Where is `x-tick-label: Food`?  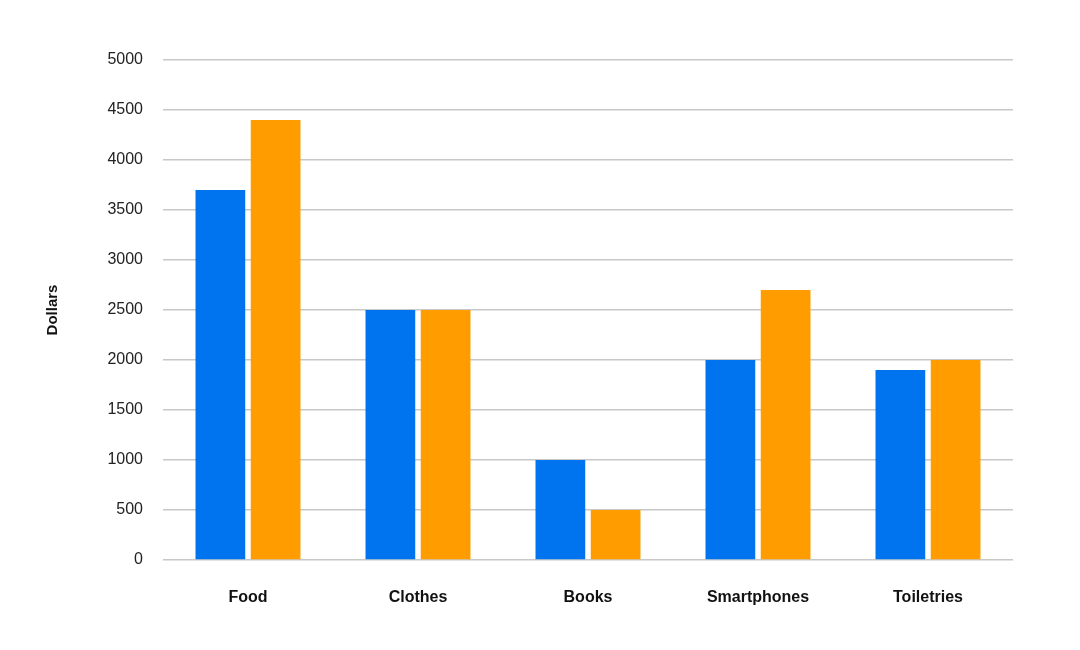
x-tick-label: Food is located at coordinates (248, 597).